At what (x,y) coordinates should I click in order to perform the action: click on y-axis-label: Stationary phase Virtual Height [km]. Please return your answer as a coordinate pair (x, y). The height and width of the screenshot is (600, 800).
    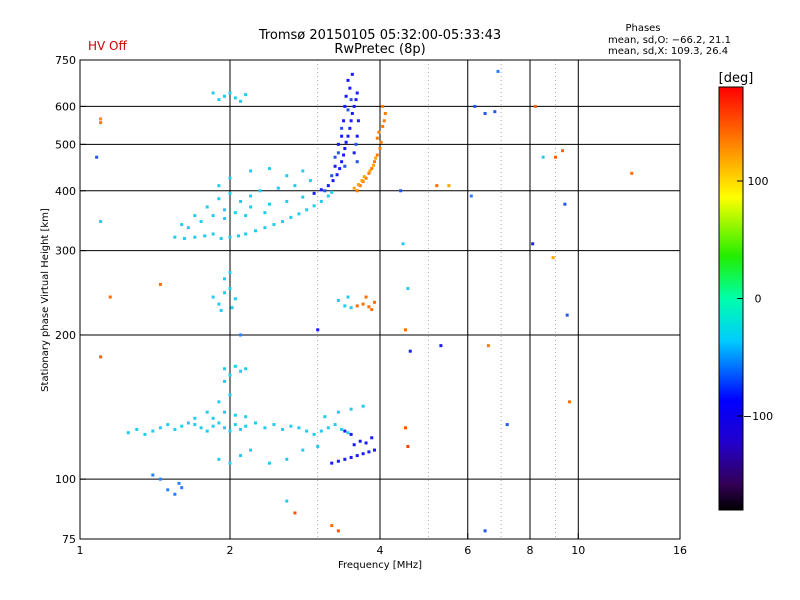
    Looking at the image, I should click on (45, 300).